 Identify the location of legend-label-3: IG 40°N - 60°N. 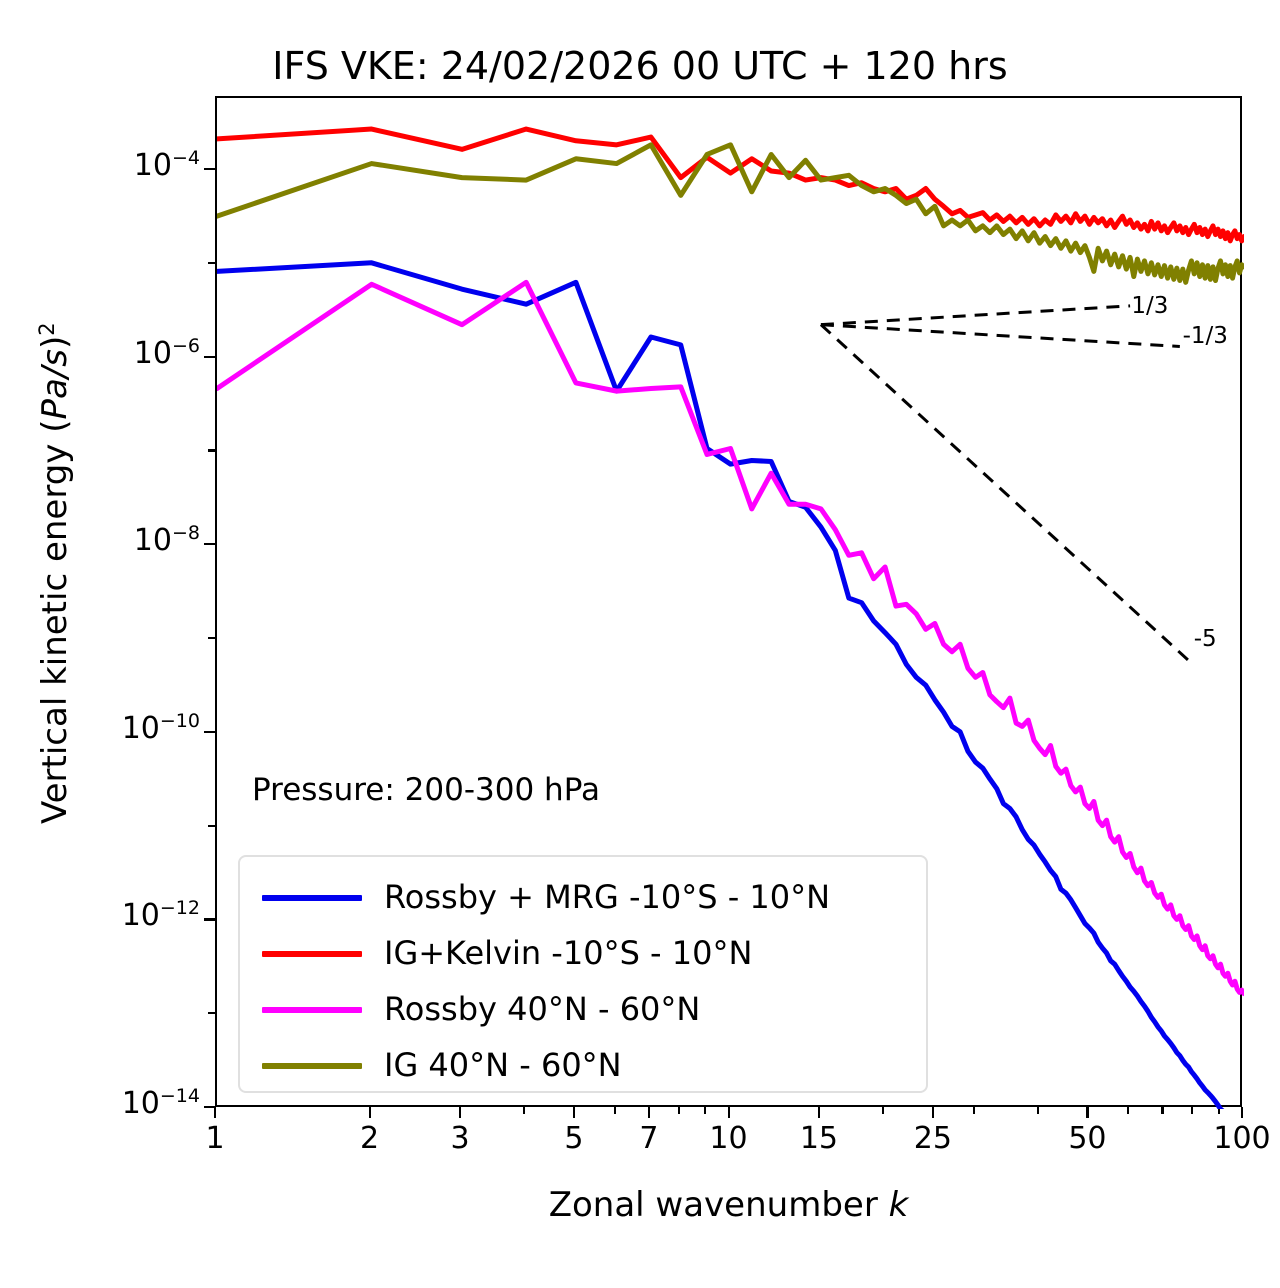
(503, 1065).